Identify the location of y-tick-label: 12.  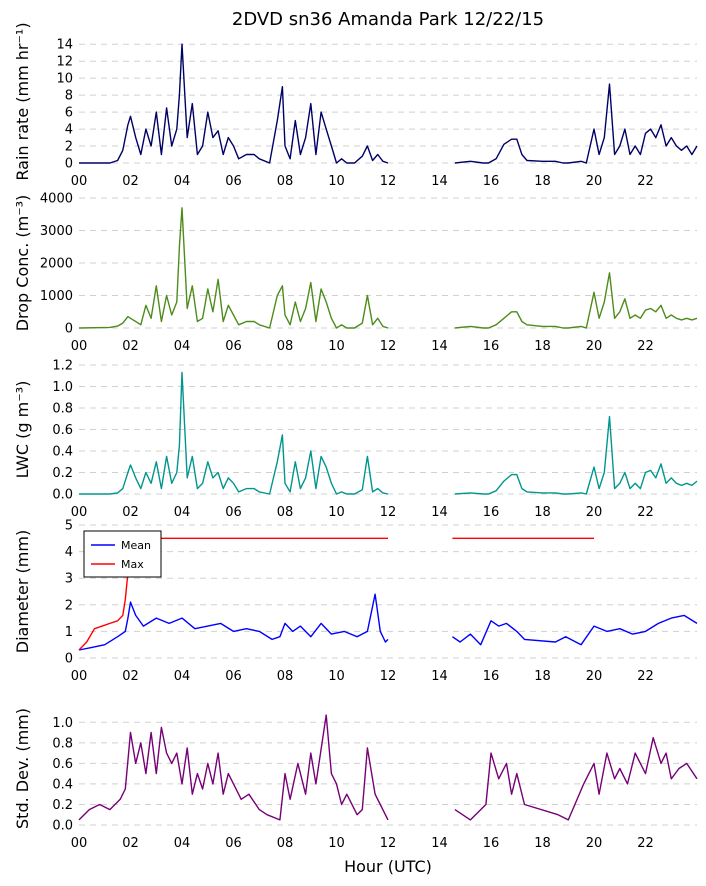
(64, 62).